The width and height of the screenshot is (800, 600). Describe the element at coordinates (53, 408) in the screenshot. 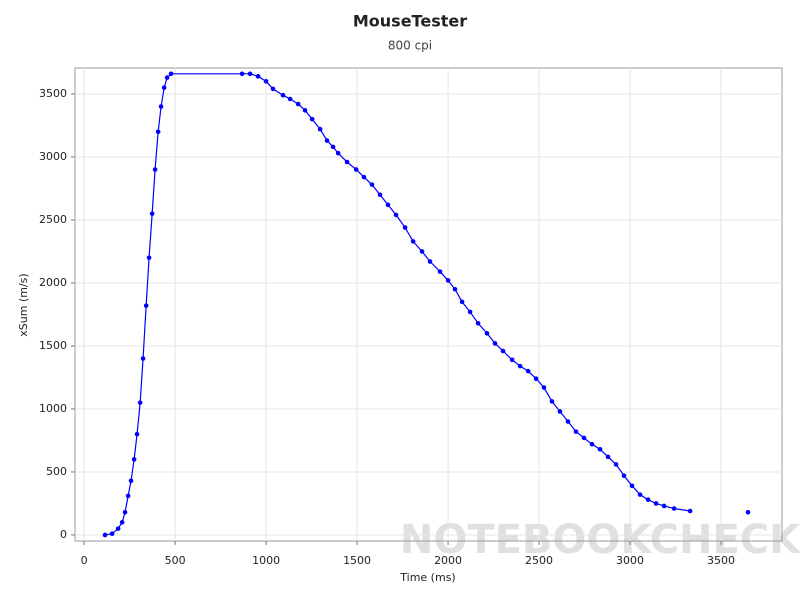

I see `y-tick-label: 1000` at that location.